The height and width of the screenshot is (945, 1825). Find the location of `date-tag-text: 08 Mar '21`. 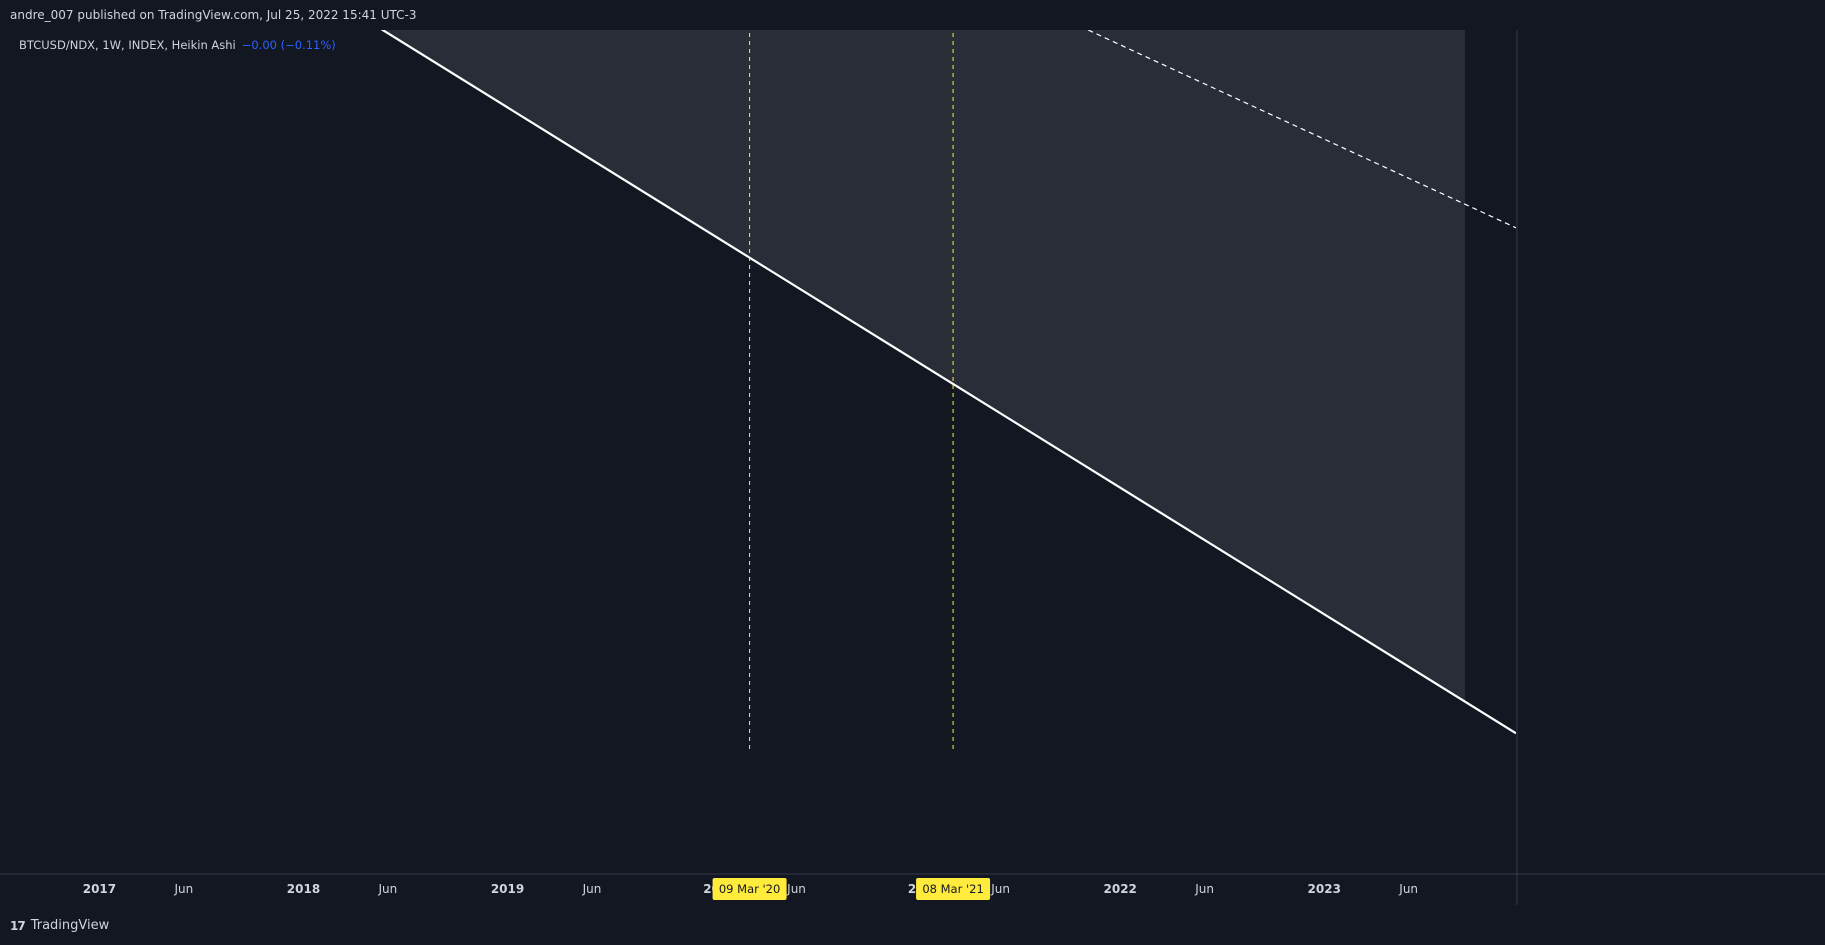

date-tag-text: 08 Mar '21 is located at coordinates (952, 889).